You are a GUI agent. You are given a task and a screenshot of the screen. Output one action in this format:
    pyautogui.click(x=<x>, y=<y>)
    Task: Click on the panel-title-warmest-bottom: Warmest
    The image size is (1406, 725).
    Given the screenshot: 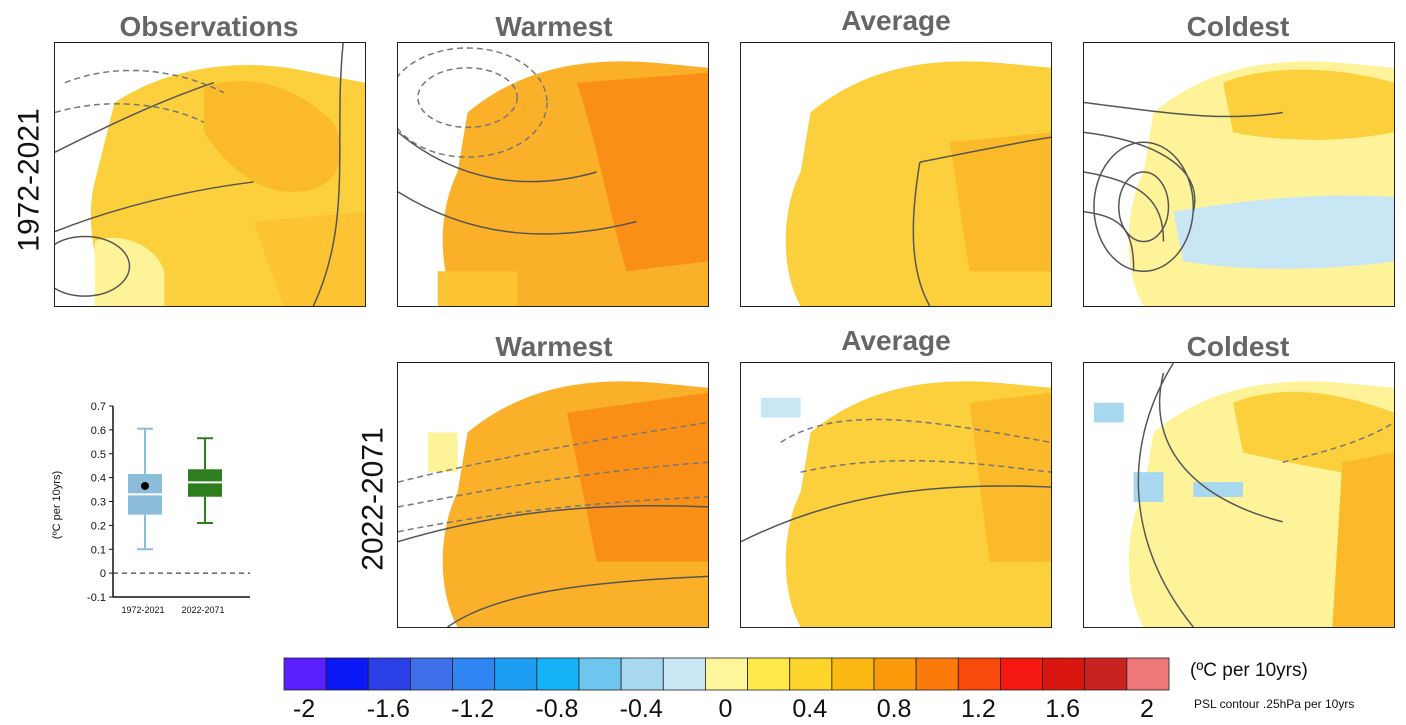 What is the action you would take?
    pyautogui.click(x=554, y=346)
    